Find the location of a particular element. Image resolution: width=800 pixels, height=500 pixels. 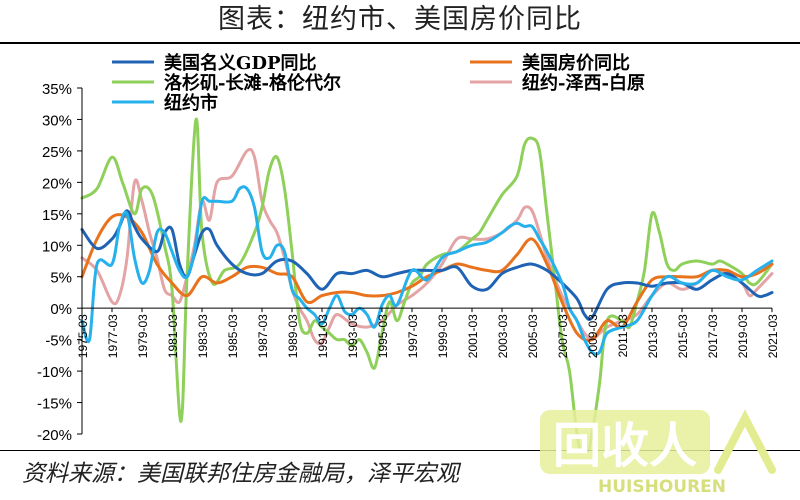

watermark-subtext: HUISHOUREN is located at coordinates (662, 486).